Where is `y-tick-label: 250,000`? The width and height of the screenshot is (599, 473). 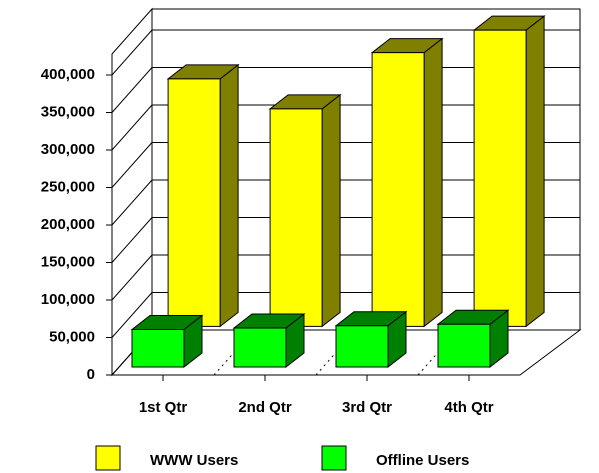 y-tick-label: 250,000 is located at coordinates (68, 186).